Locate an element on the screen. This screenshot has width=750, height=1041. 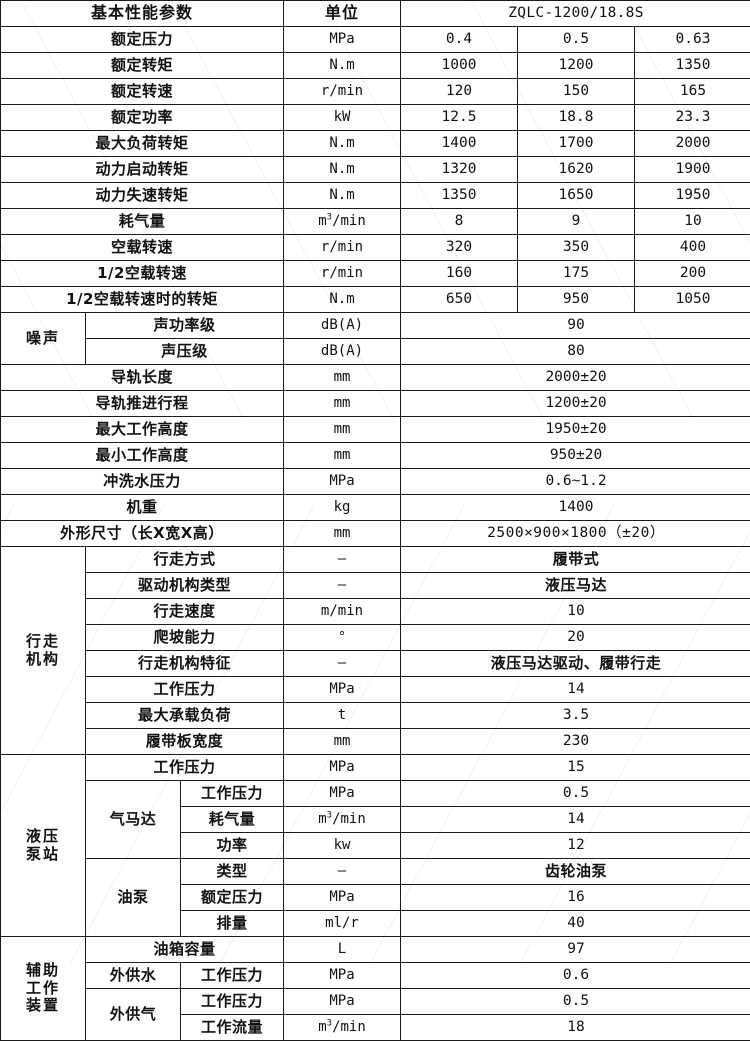
row-value-2: 18.8 is located at coordinates (576, 118).